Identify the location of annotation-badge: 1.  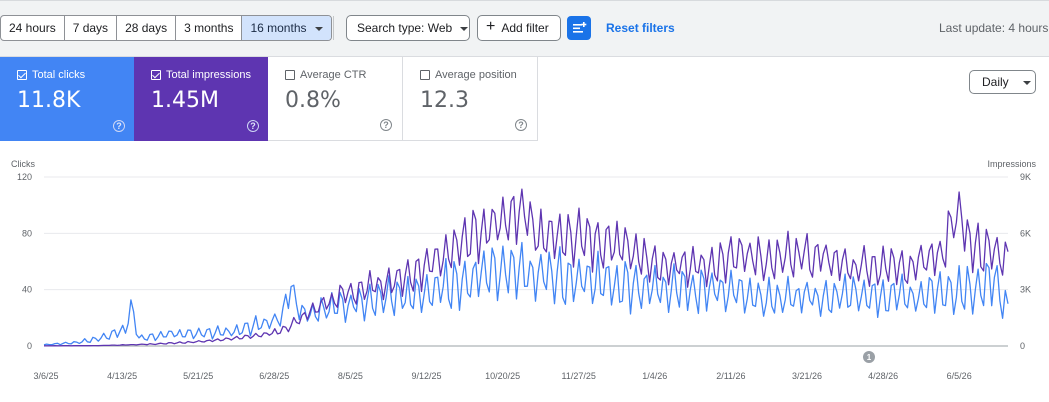
(869, 357).